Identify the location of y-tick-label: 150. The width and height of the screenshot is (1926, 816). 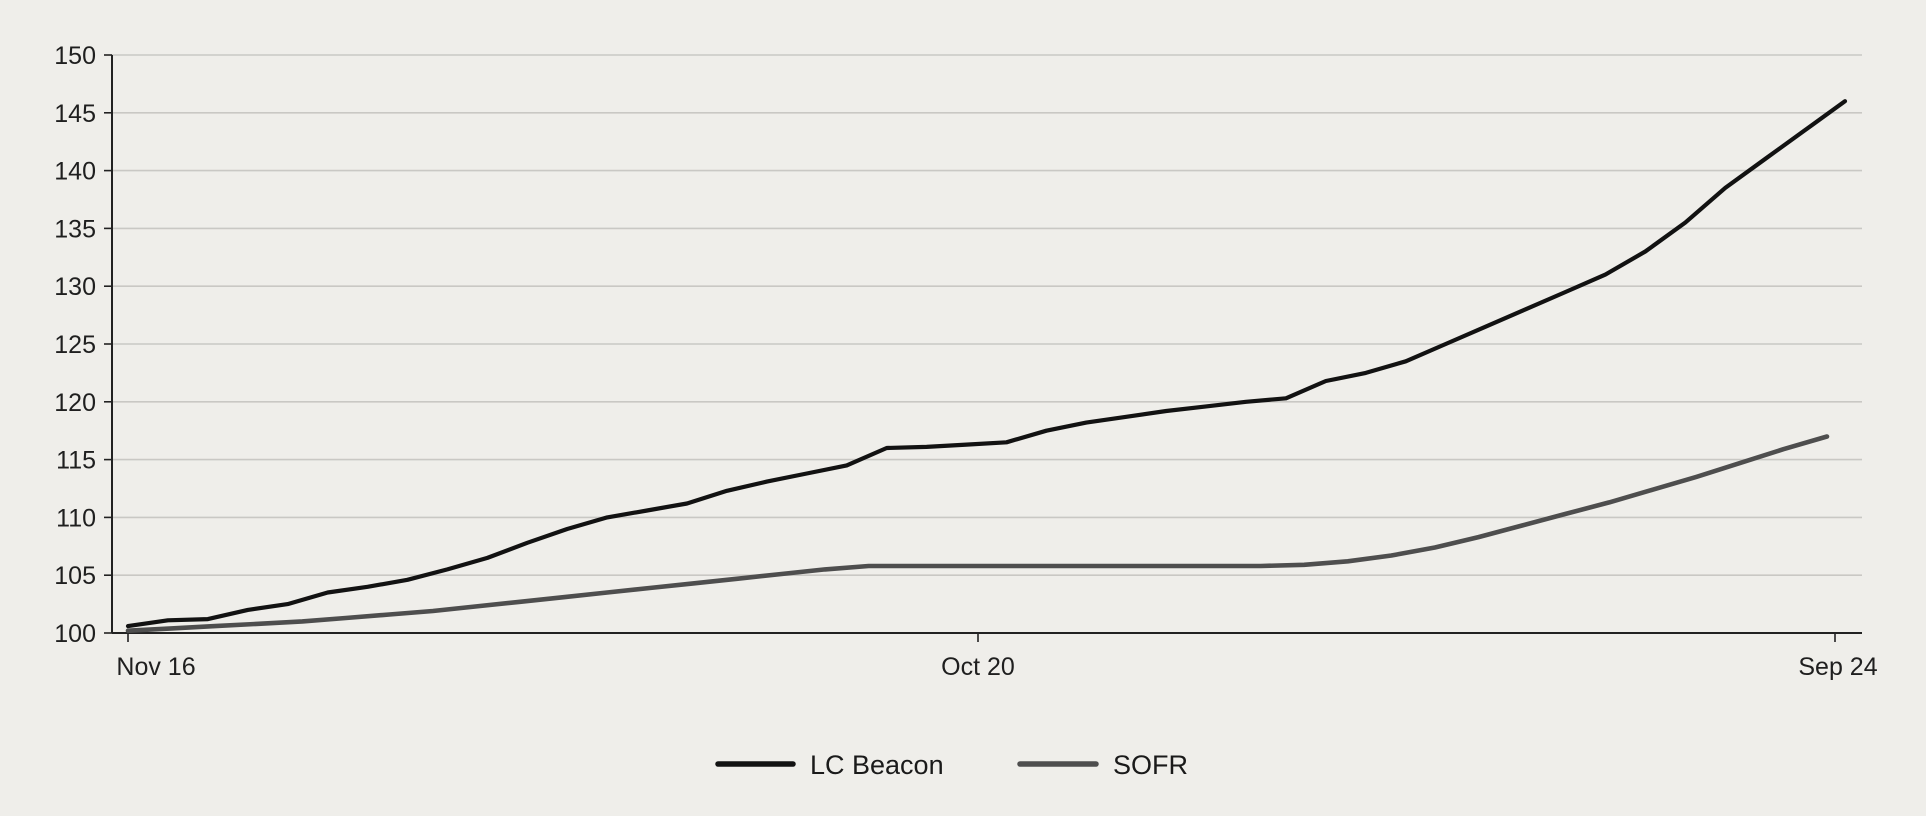
(75, 56).